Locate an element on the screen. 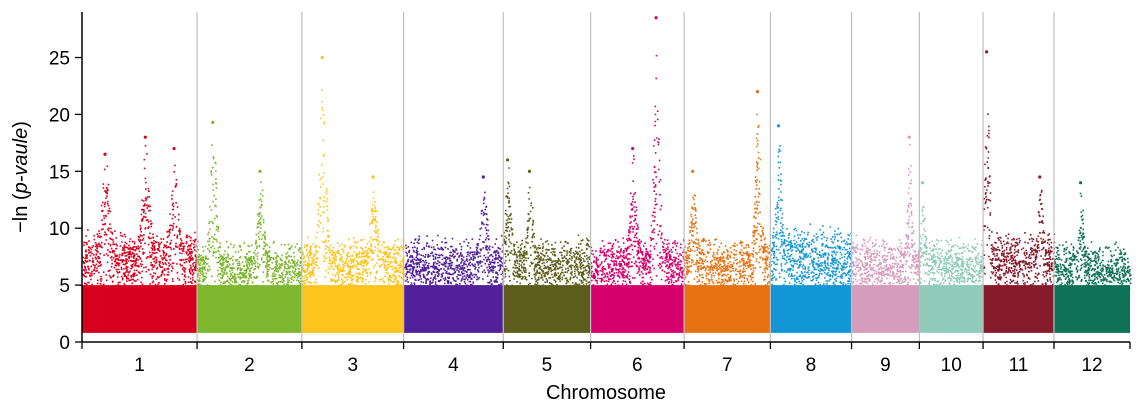  chromosome-6-points is located at coordinates (638, 174).